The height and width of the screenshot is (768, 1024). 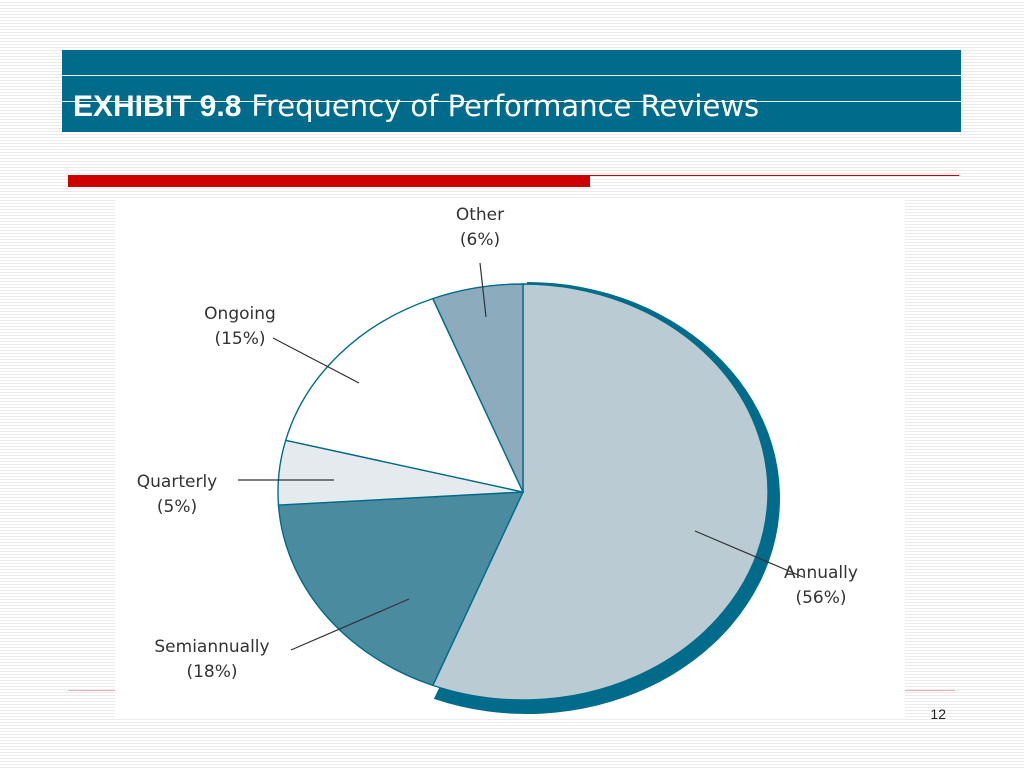 What do you see at coordinates (930, 690) in the screenshot?
I see `footer-rule-right` at bounding box center [930, 690].